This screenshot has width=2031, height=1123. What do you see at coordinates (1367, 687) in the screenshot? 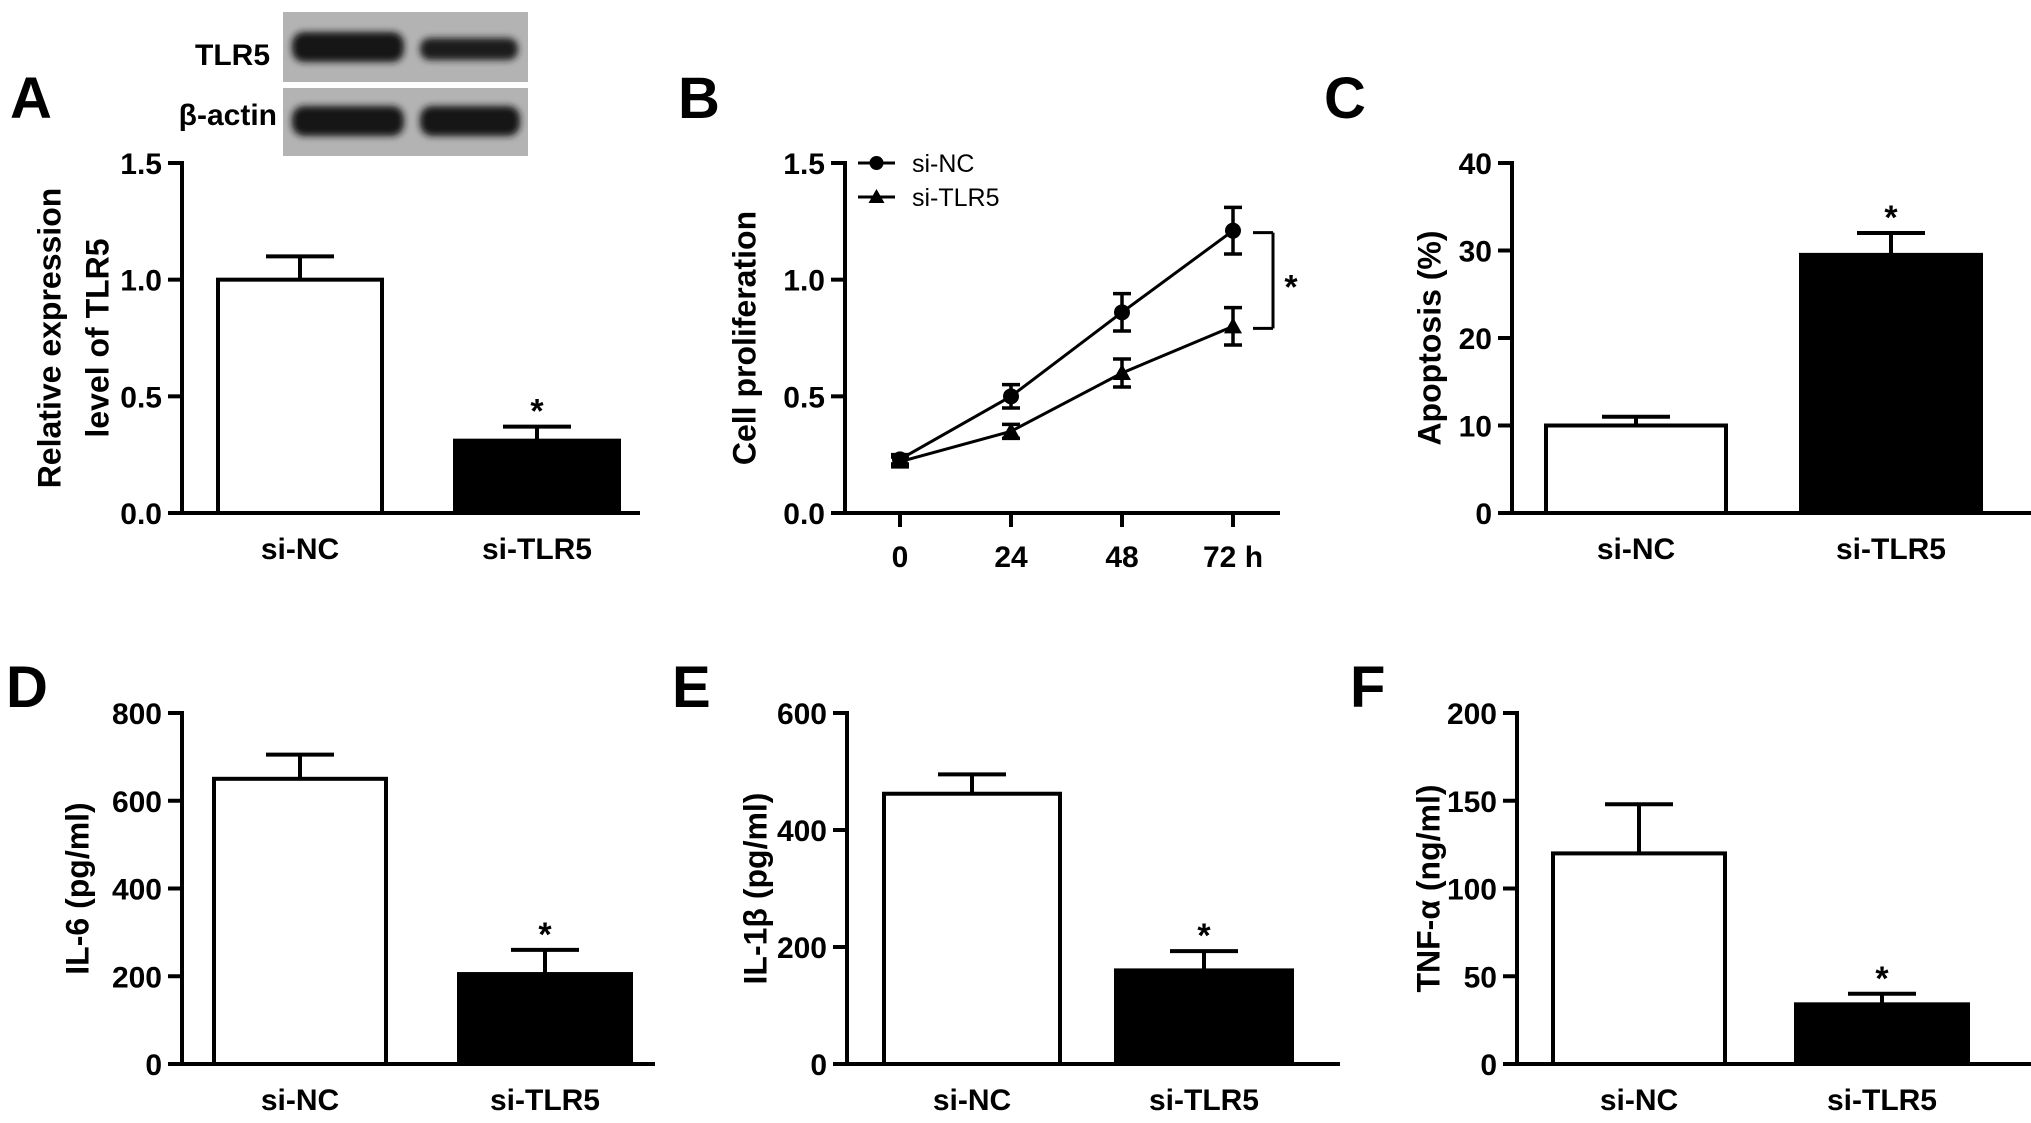
I see `panel-letter-f: F` at bounding box center [1367, 687].